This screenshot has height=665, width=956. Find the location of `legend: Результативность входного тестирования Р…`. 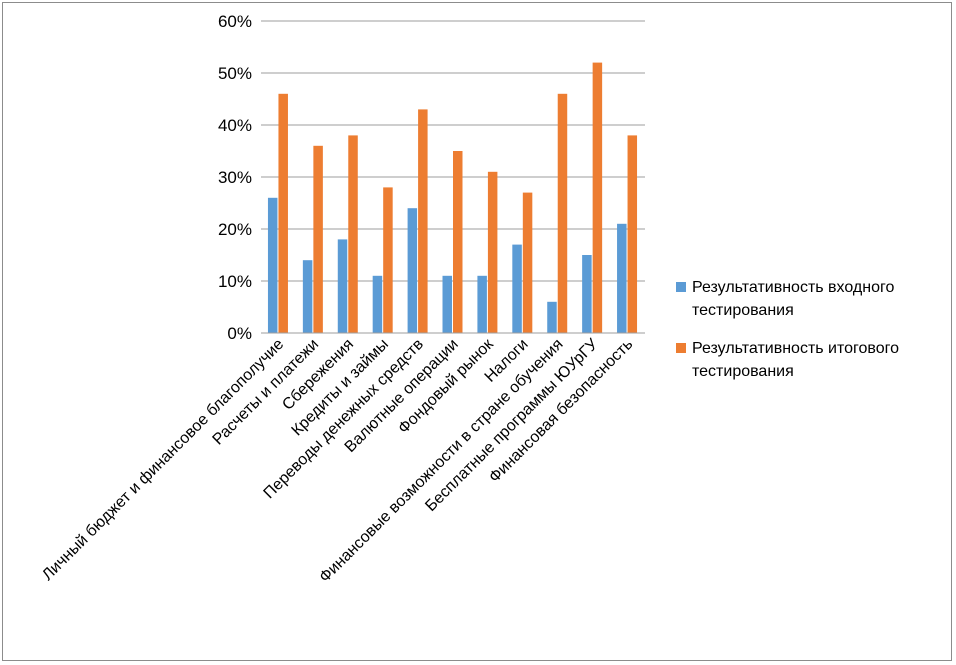

legend: Результативность входного тестирования Р… is located at coordinates (813, 337).